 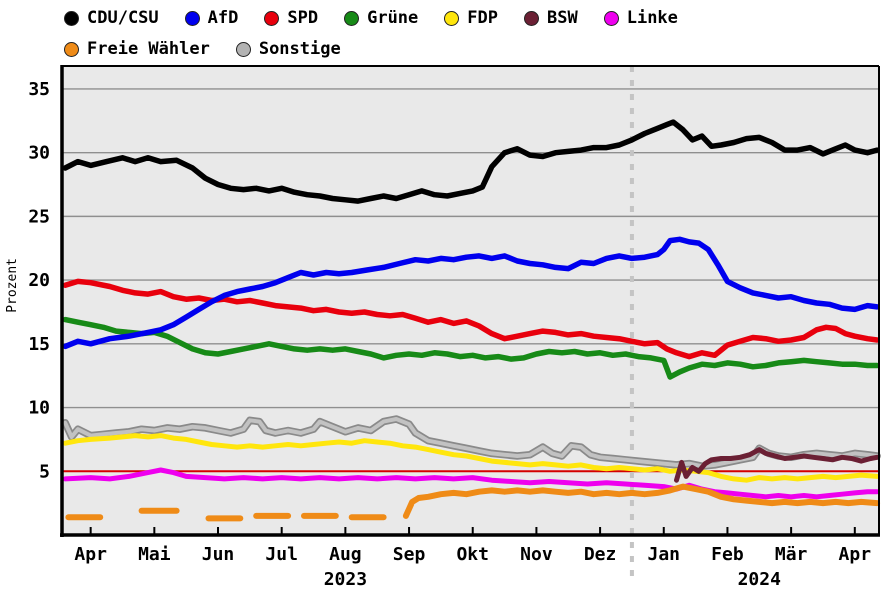 I want to click on legend-item-spd: SPD, so click(x=291, y=18).